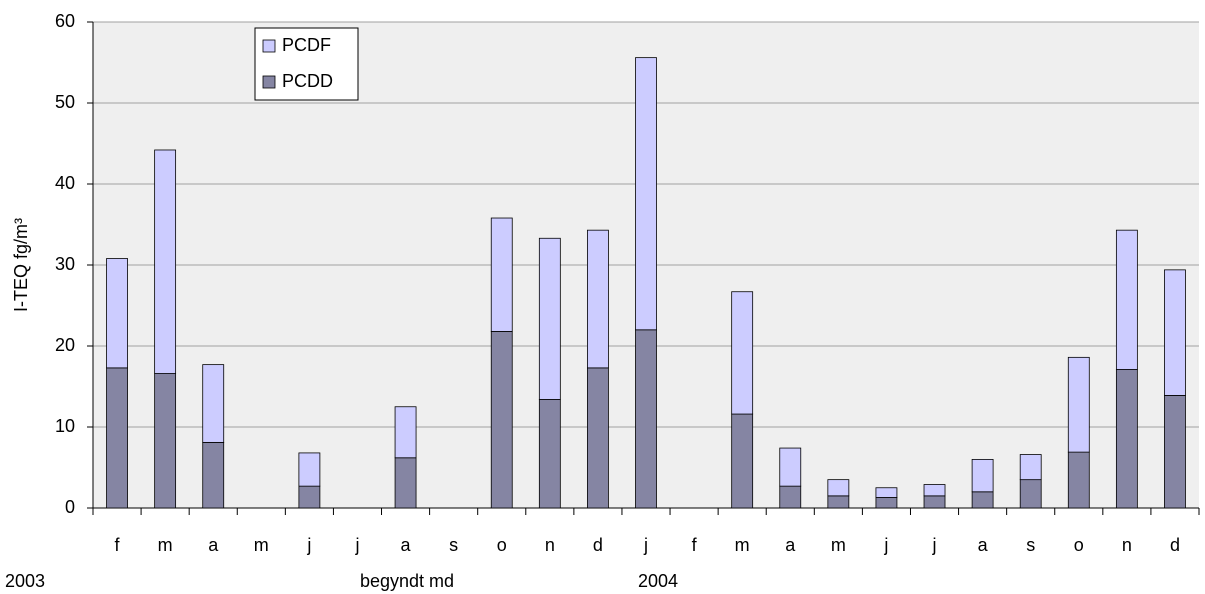 The height and width of the screenshot is (594, 1205). What do you see at coordinates (306, 45) in the screenshot?
I see `legend-label: PCDF` at bounding box center [306, 45].